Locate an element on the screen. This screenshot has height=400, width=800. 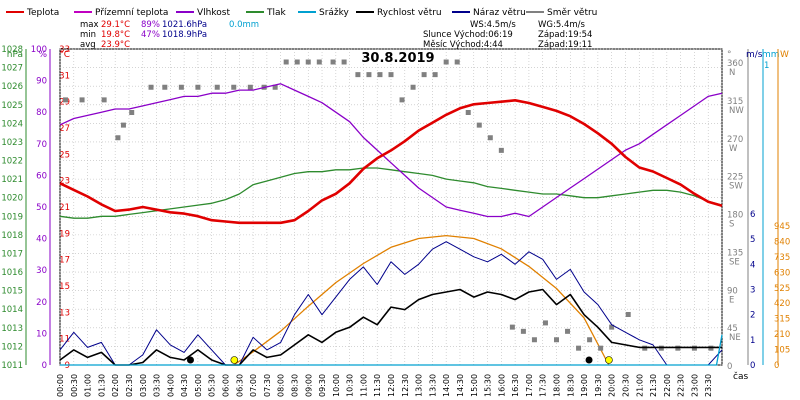
tick-degc: 29 is located at coordinates (64, 103).